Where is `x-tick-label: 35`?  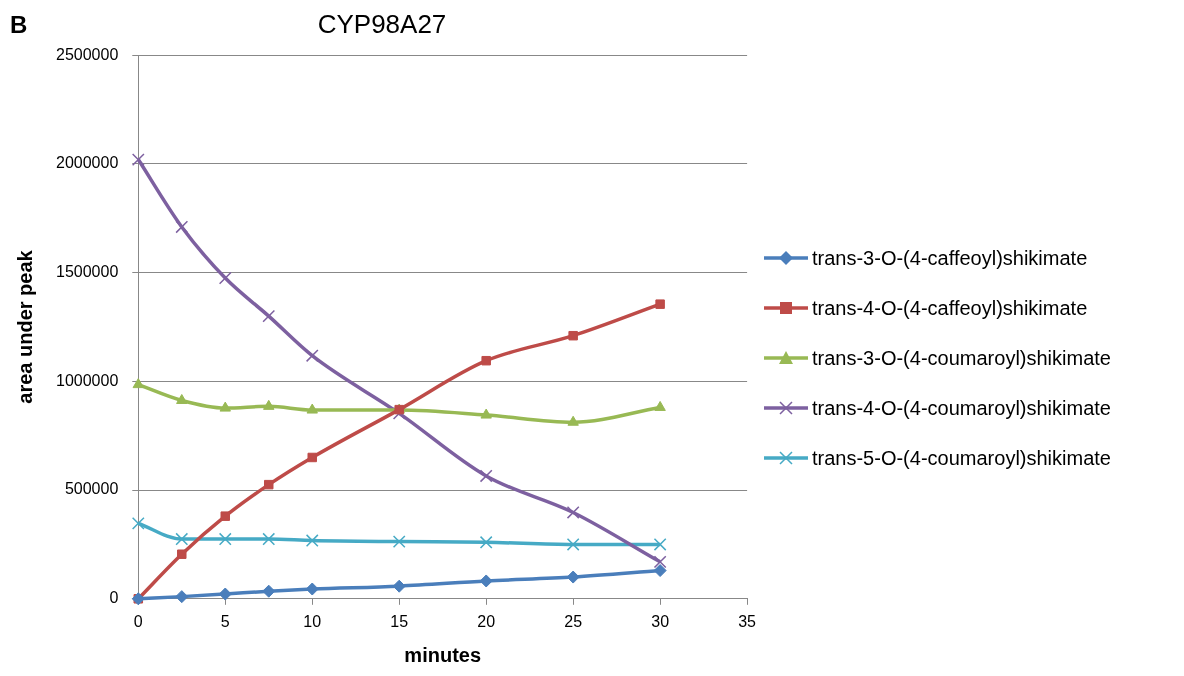
x-tick-label: 35 is located at coordinates (747, 621).